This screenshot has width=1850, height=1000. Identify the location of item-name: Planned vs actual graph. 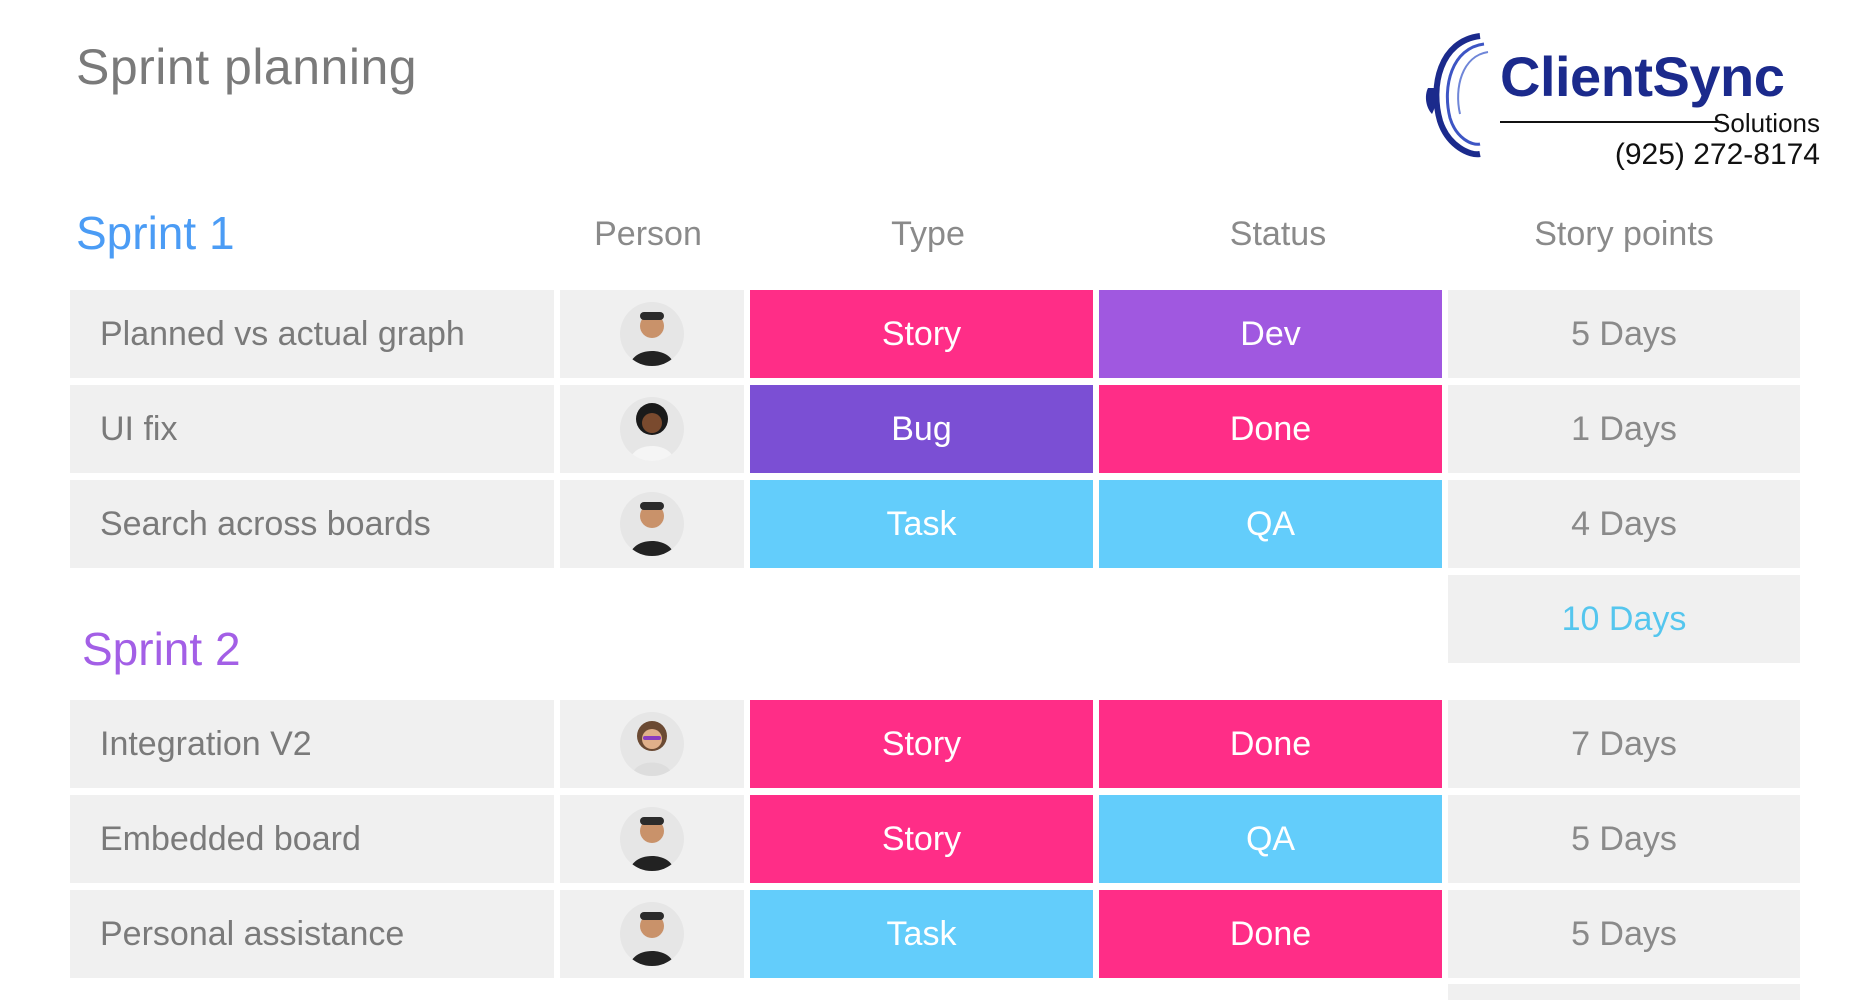
(312, 334).